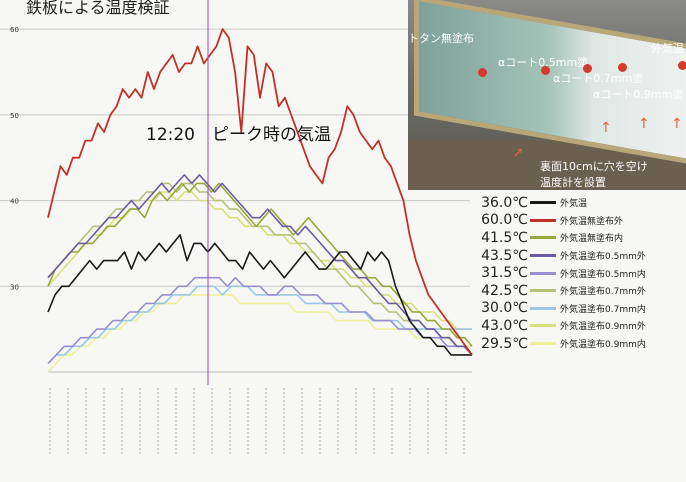 Image resolution: width=686 pixels, height=482 pixels. What do you see at coordinates (558, 238) in the screenshot?
I see `legend-item: 41.5℃ 外気温無塗布内` at bounding box center [558, 238].